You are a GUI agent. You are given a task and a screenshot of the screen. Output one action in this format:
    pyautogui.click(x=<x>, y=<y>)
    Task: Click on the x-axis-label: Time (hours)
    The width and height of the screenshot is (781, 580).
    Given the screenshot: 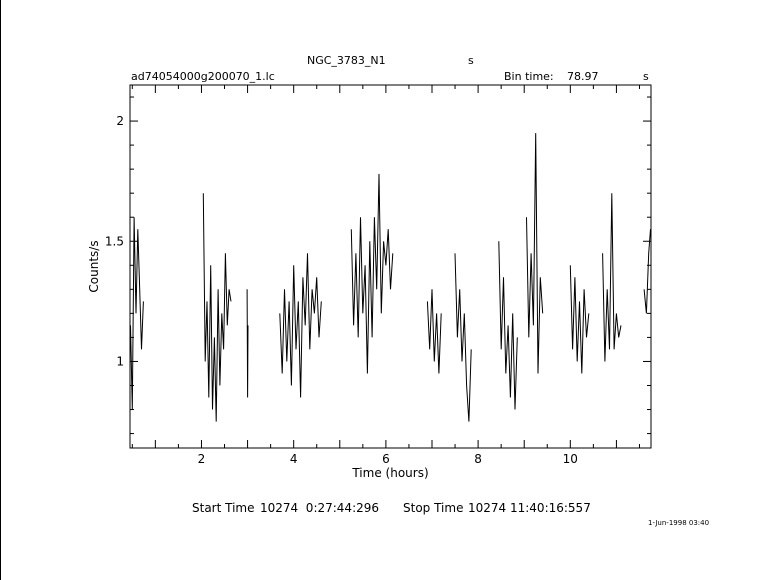 What is the action you would take?
    pyautogui.click(x=389, y=473)
    